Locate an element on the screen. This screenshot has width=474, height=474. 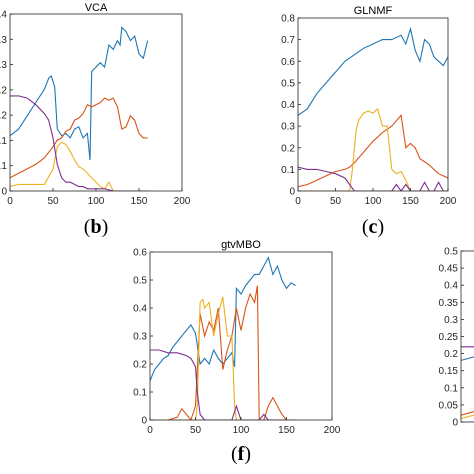
panel-title: VCA is located at coordinates (96, 8).